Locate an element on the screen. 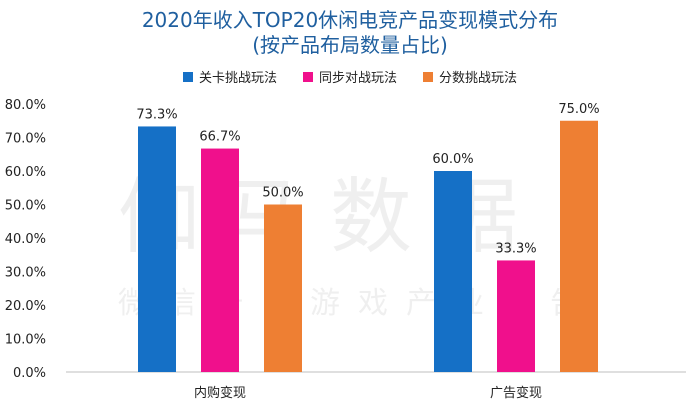 The image size is (700, 416). y-tick-label: 20.0% is located at coordinates (25, 306).